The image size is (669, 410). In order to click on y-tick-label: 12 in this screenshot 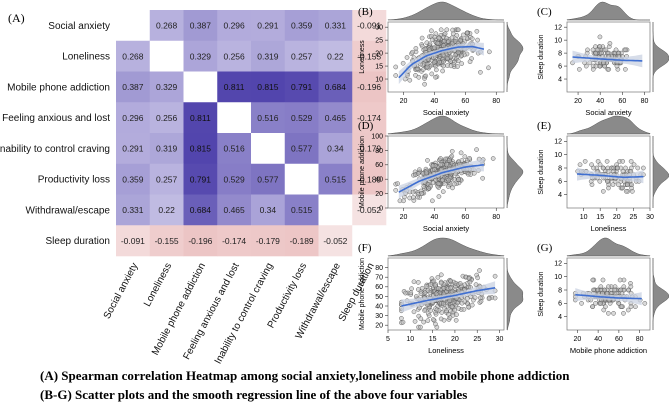, I will do `click(558, 28)`.